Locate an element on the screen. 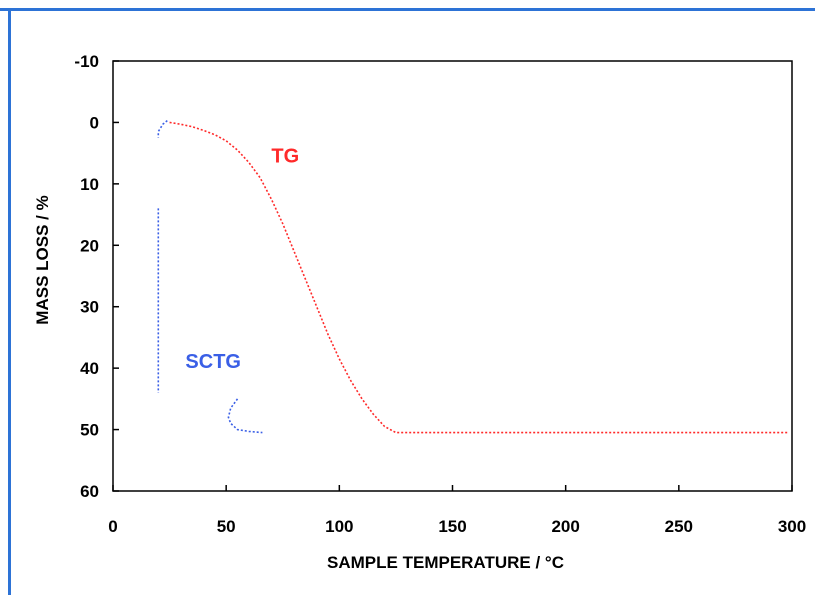  y-axis-label: MASS LOSS / % is located at coordinates (42, 259).